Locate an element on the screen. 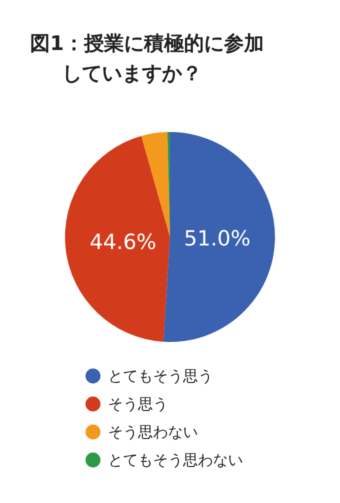 This screenshot has height=503, width=340. data-label: 51.0% is located at coordinates (217, 238).